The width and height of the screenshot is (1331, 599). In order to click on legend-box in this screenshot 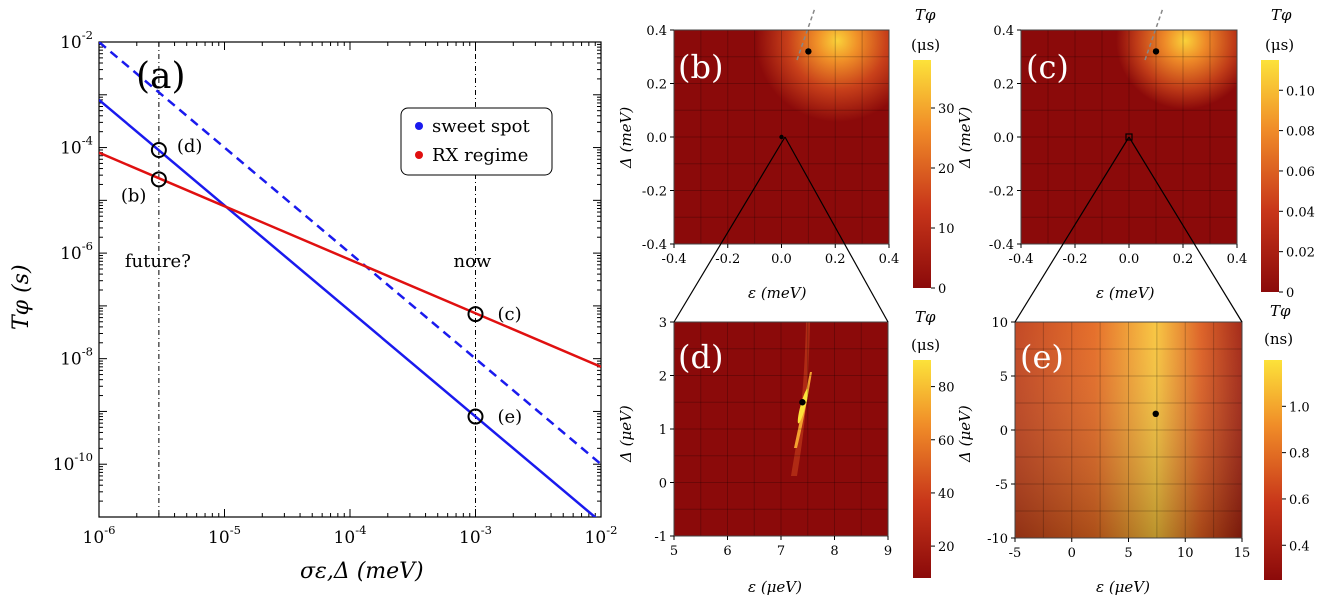, I will do `click(476, 141)`.